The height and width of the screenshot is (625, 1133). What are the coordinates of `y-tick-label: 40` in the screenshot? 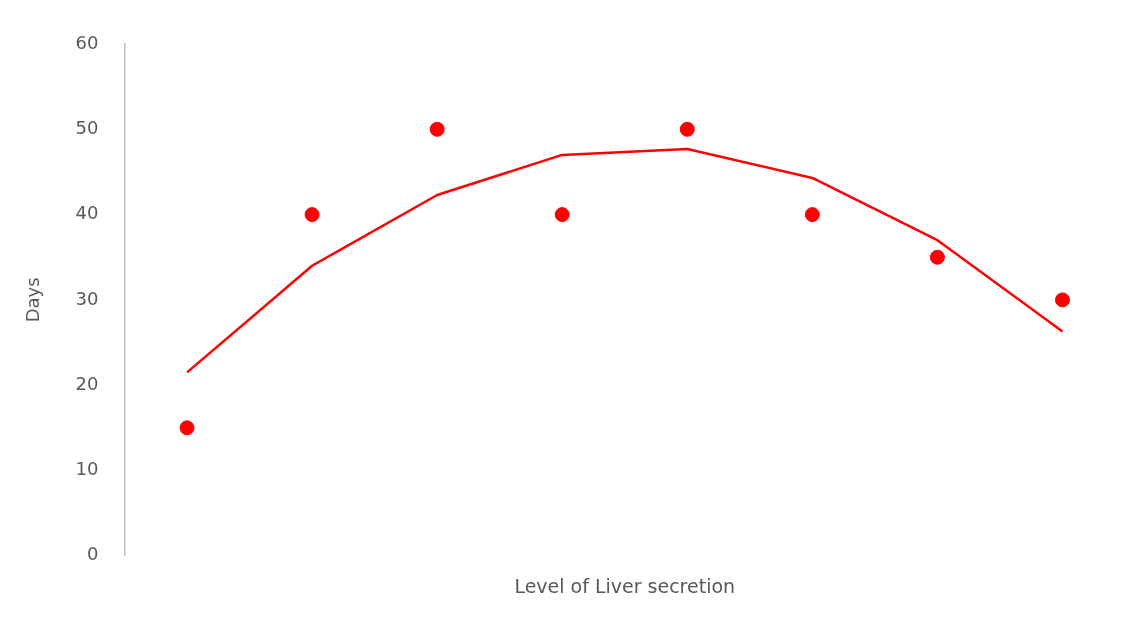 It's located at (87, 213).